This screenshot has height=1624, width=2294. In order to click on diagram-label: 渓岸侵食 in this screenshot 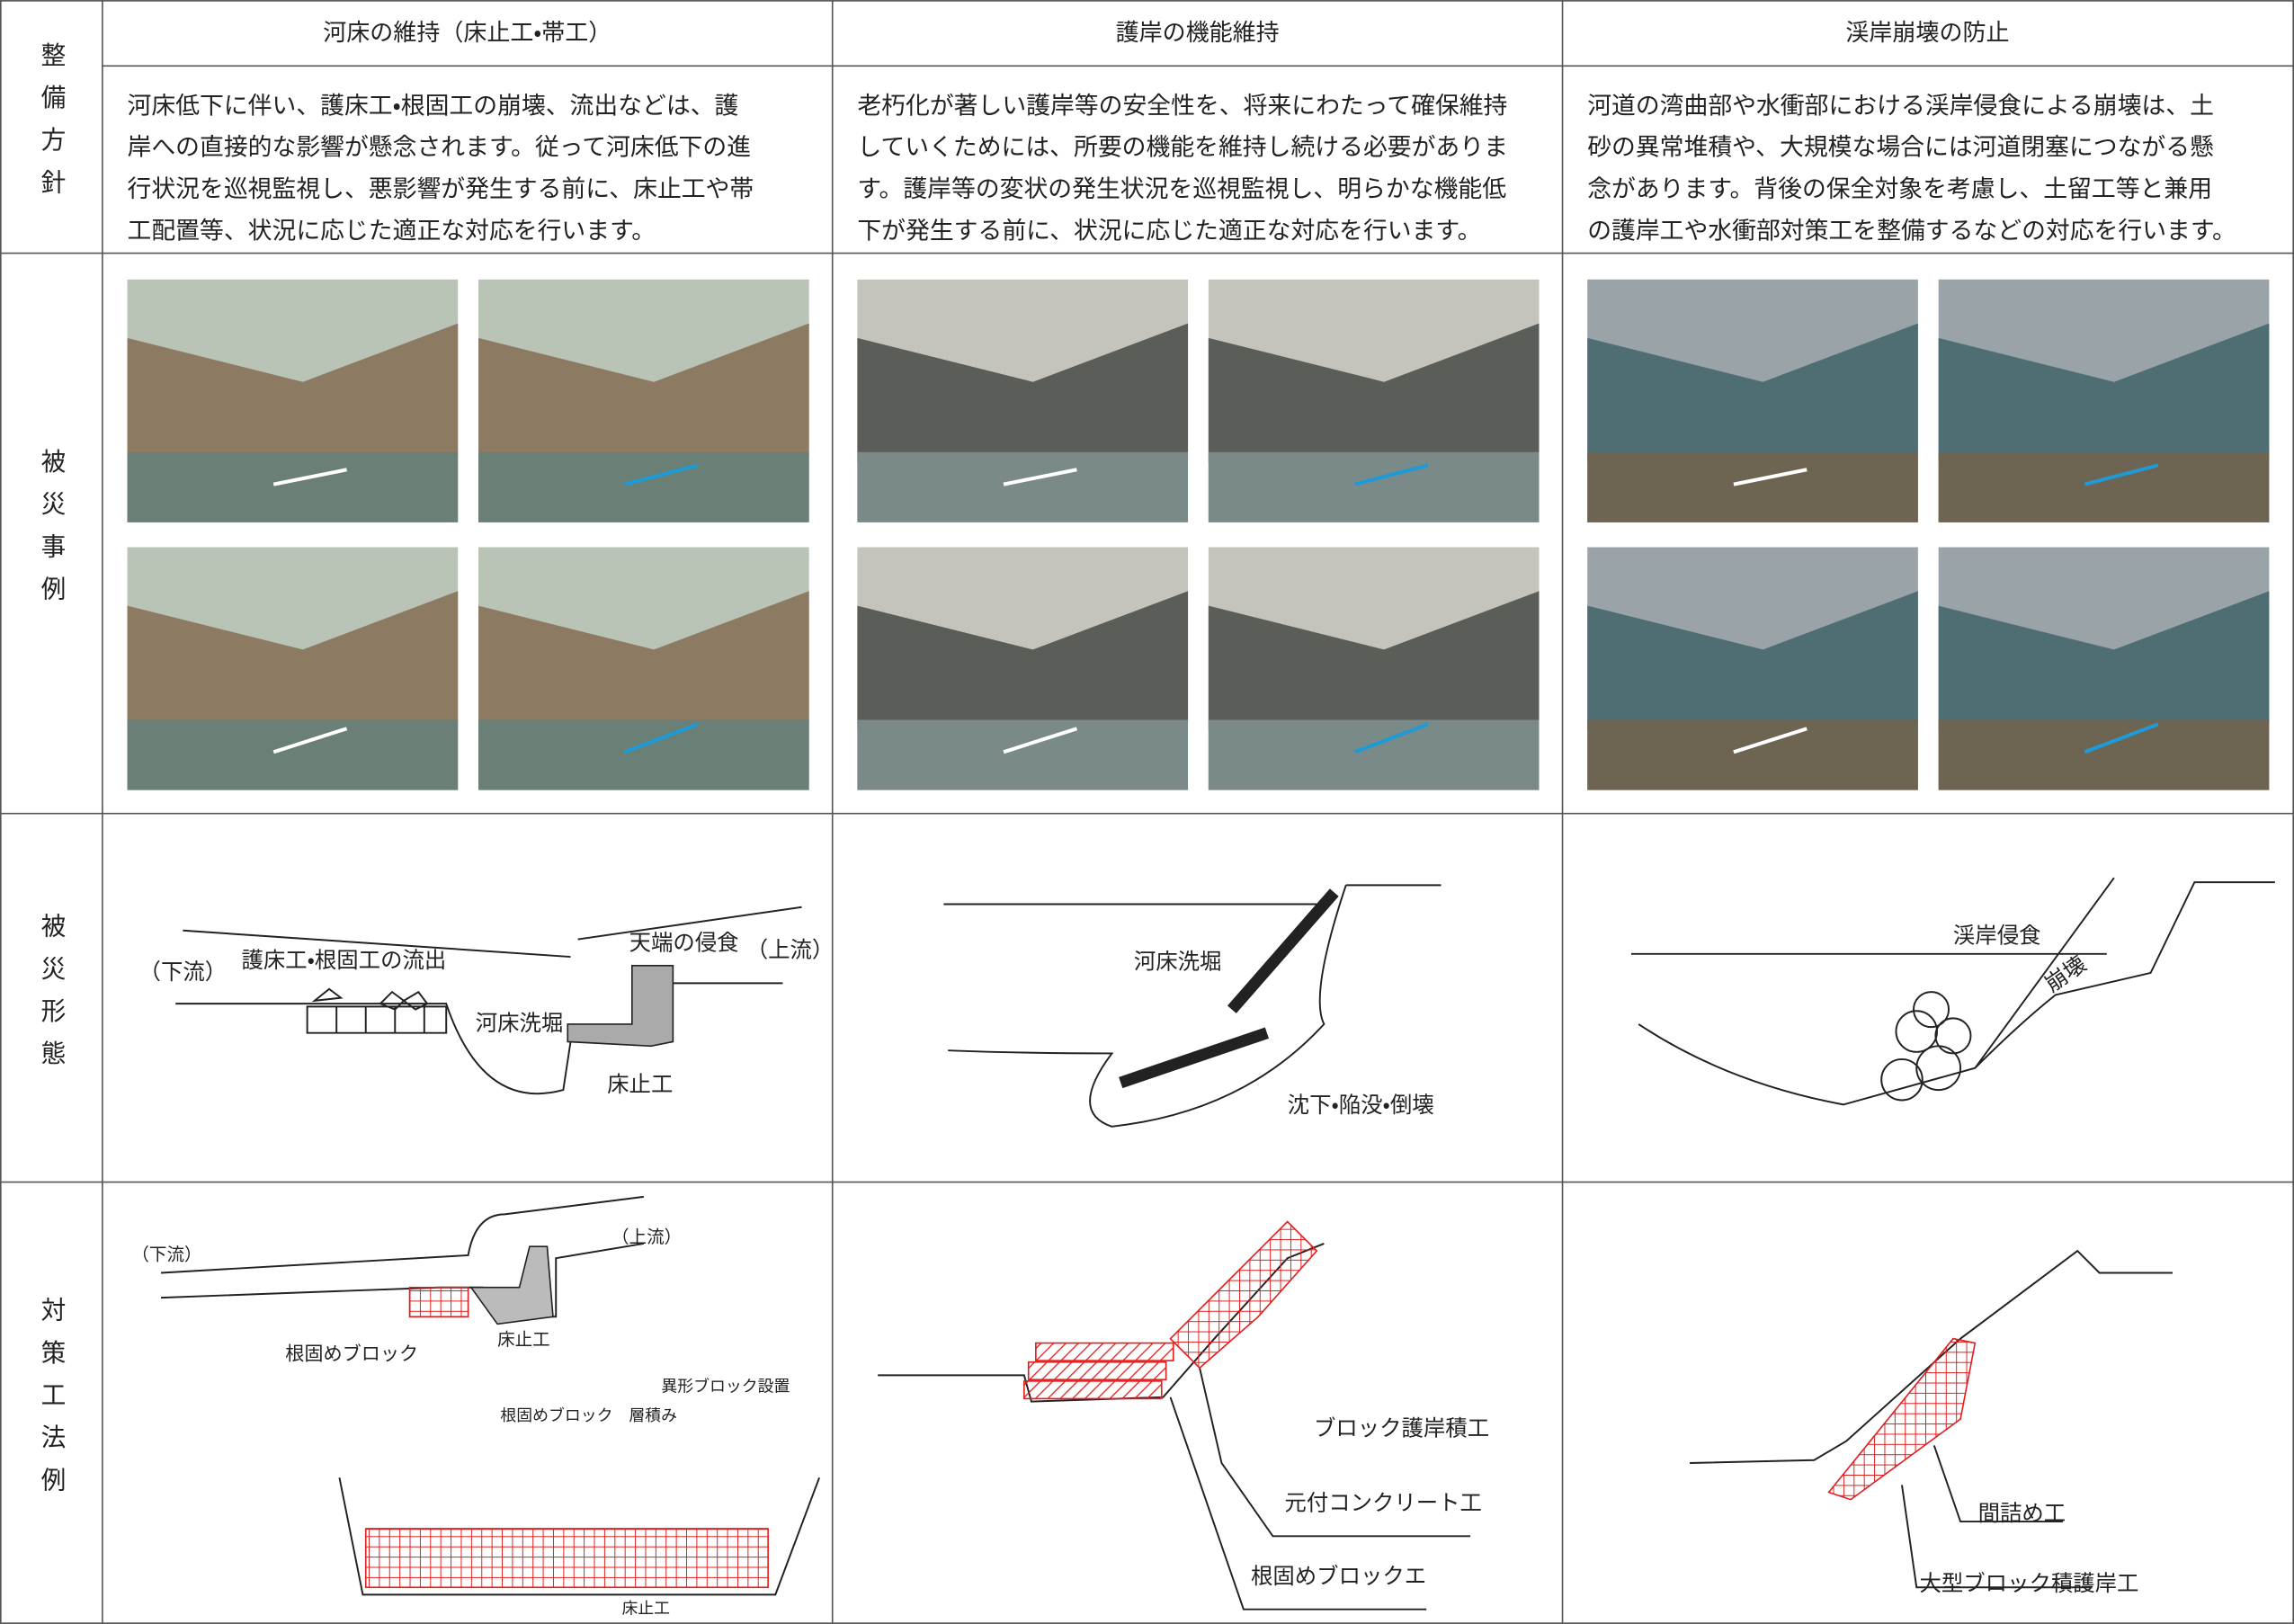, I will do `click(1997, 935)`.